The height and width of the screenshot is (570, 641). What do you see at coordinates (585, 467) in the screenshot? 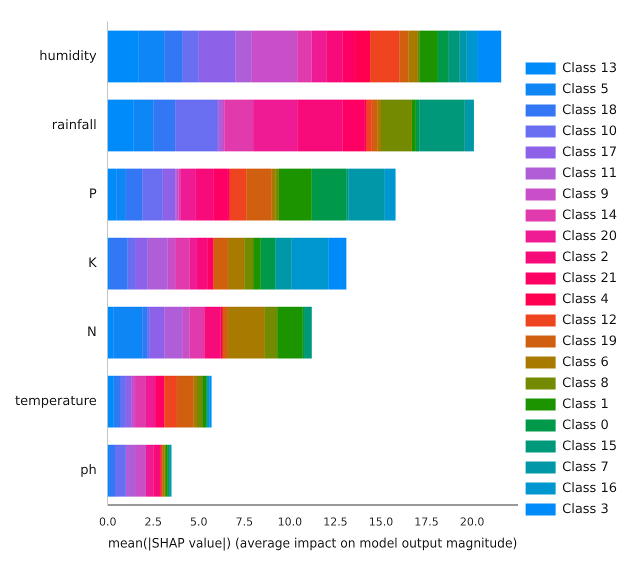
I see `legend-label: Class 7` at bounding box center [585, 467].